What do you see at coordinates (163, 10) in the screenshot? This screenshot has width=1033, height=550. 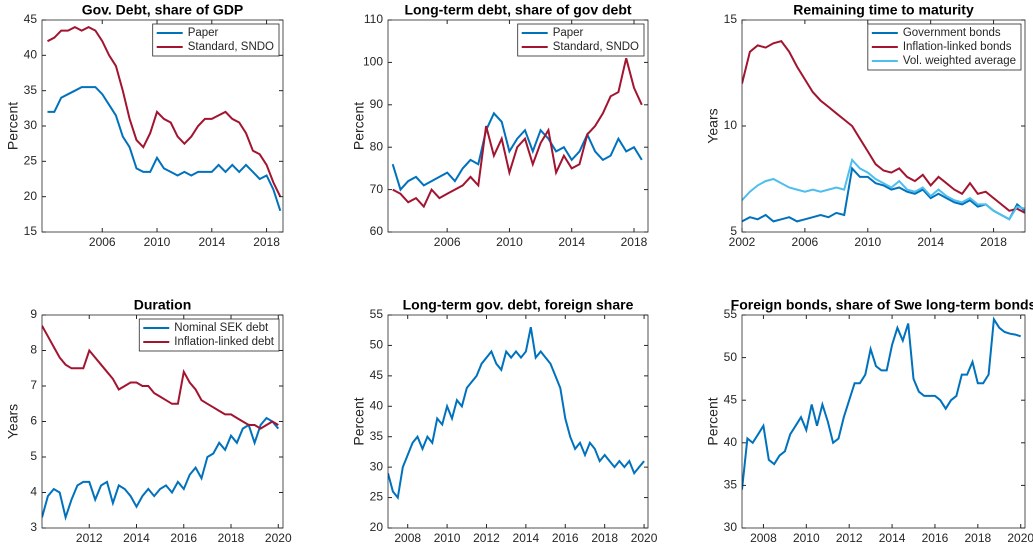 I see `chart-title: Gov. Debt, share of GDP` at bounding box center [163, 10].